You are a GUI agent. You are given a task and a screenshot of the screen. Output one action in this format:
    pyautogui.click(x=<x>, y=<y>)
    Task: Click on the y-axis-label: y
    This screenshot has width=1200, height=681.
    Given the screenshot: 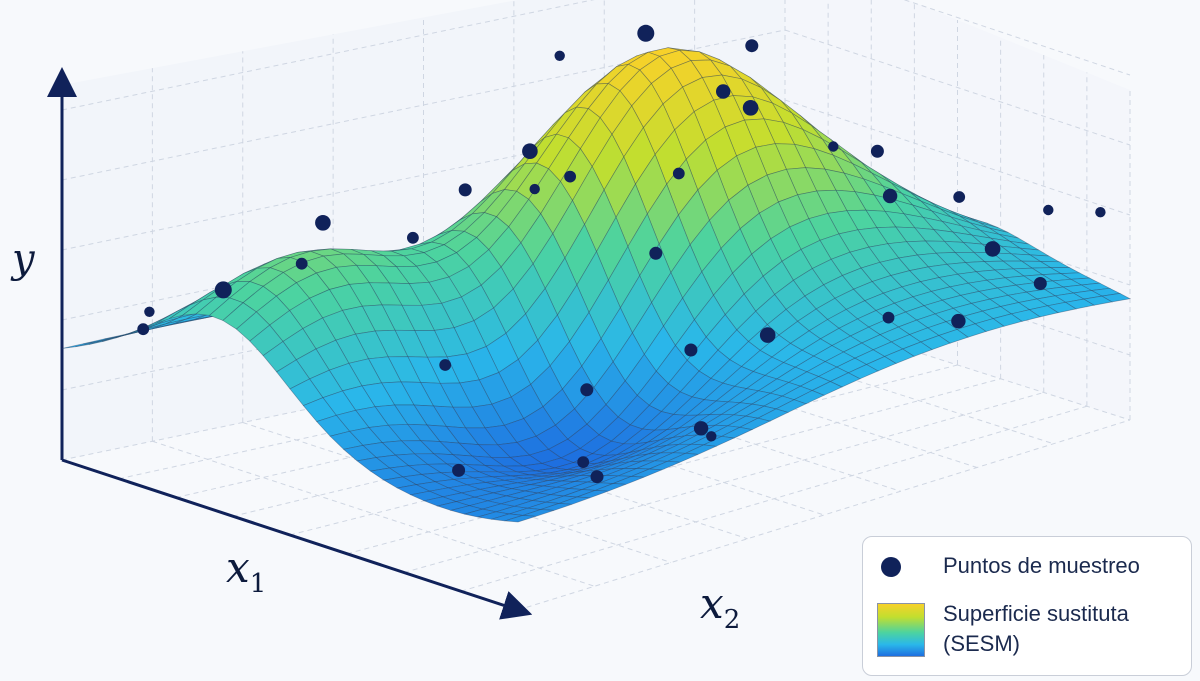 What is the action you would take?
    pyautogui.click(x=23, y=259)
    